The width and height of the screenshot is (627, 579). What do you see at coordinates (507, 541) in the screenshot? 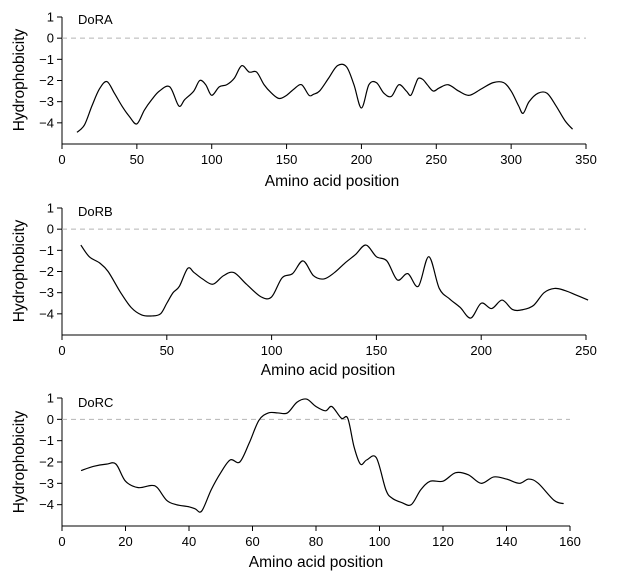
I see `x-tick-label: 140` at bounding box center [507, 541].